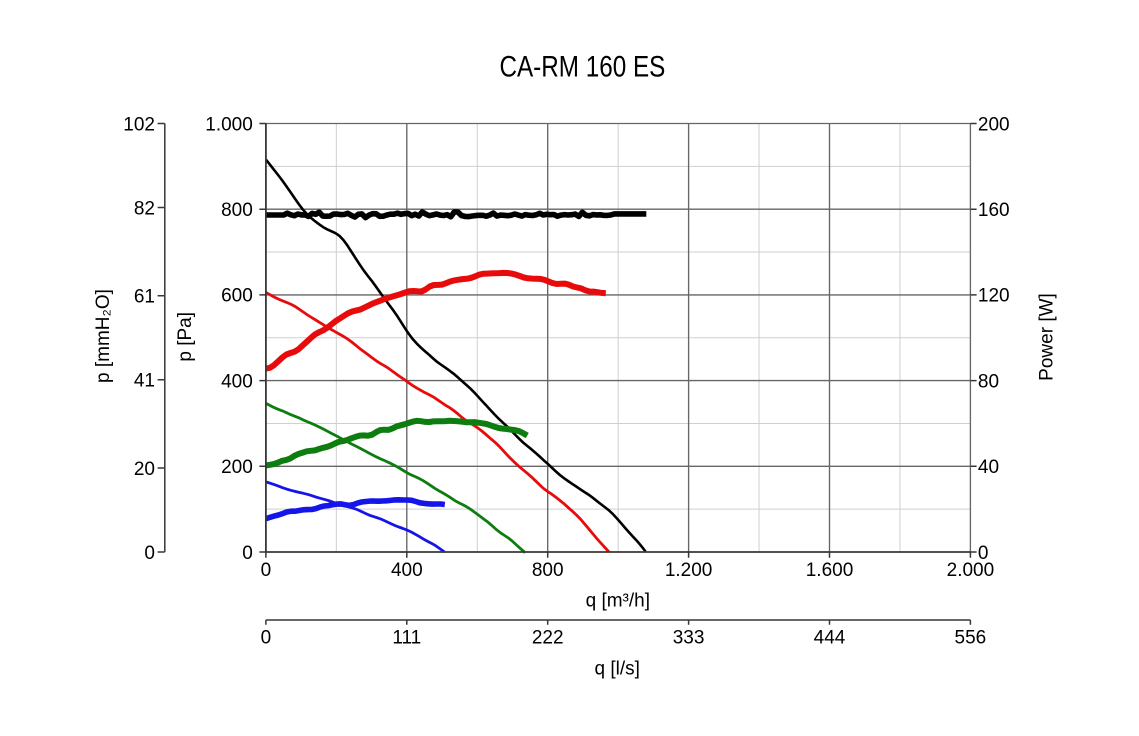 The height and width of the screenshot is (736, 1139). I want to click on svg-text: 102, so click(139, 124).